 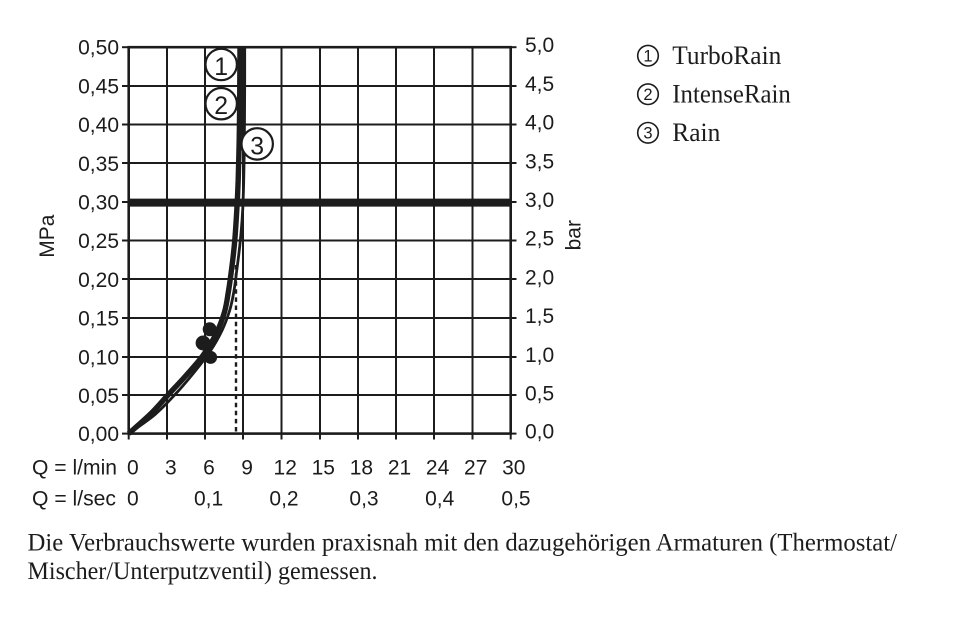 What do you see at coordinates (98, 125) in the screenshot?
I see `svg-text: 0,40` at bounding box center [98, 125].